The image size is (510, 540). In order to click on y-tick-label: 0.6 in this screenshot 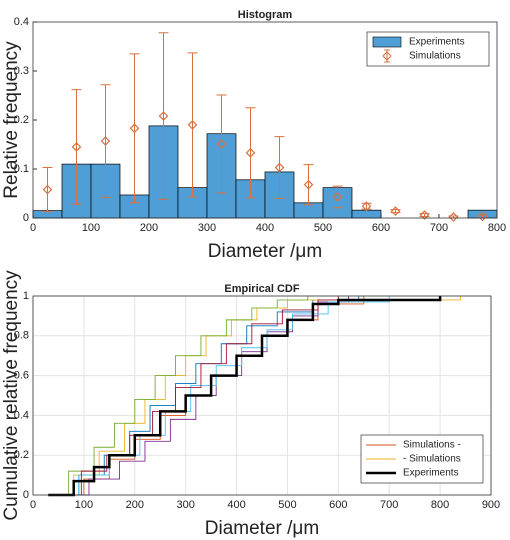, I will do `click(21, 376)`.